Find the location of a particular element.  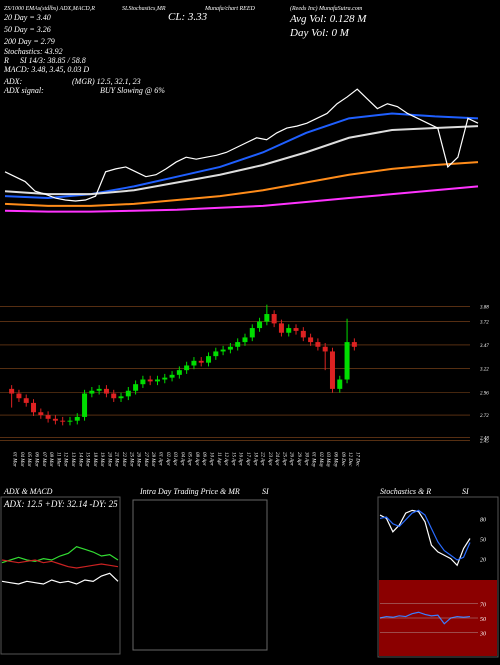

panel-title-2: SI is located at coordinates (465, 491).